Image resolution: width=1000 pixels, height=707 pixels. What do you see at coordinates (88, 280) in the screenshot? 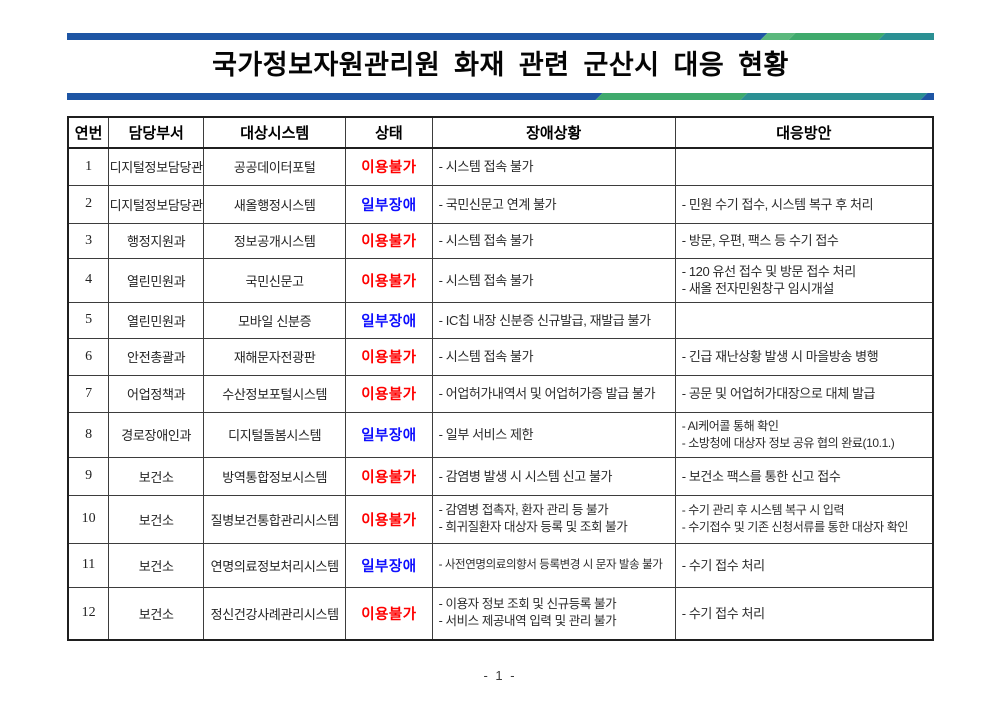
I see `row-number-cell: 4` at bounding box center [88, 280].